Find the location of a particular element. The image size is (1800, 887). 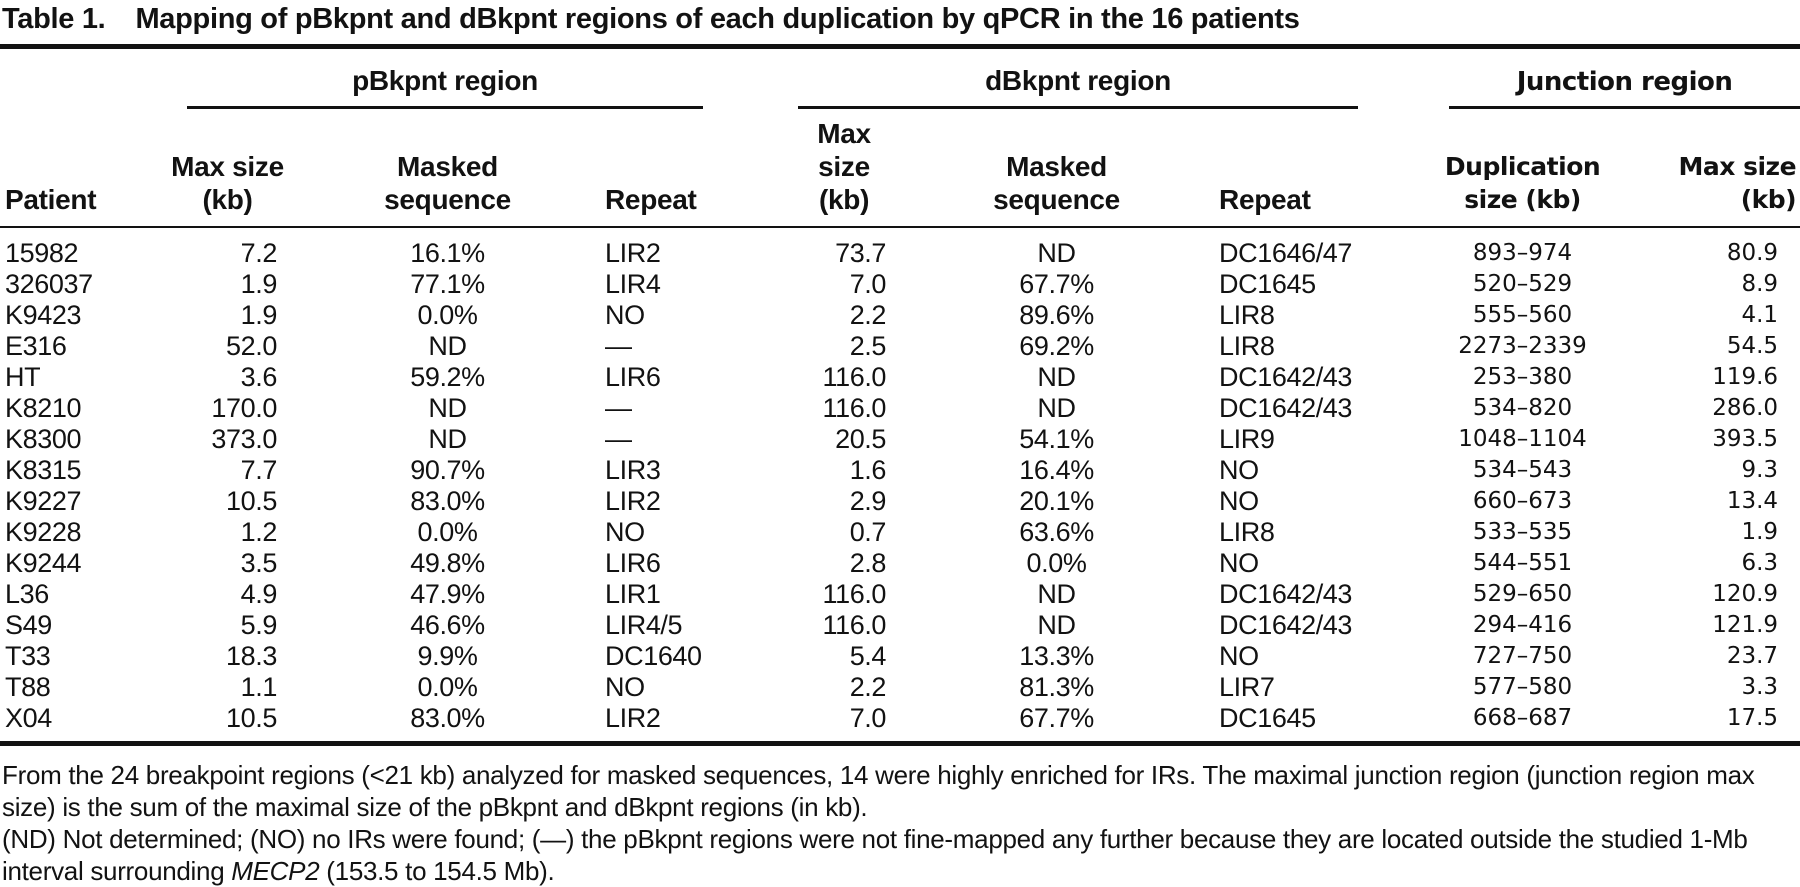

table-cell: 373.0 is located at coordinates (244, 439).